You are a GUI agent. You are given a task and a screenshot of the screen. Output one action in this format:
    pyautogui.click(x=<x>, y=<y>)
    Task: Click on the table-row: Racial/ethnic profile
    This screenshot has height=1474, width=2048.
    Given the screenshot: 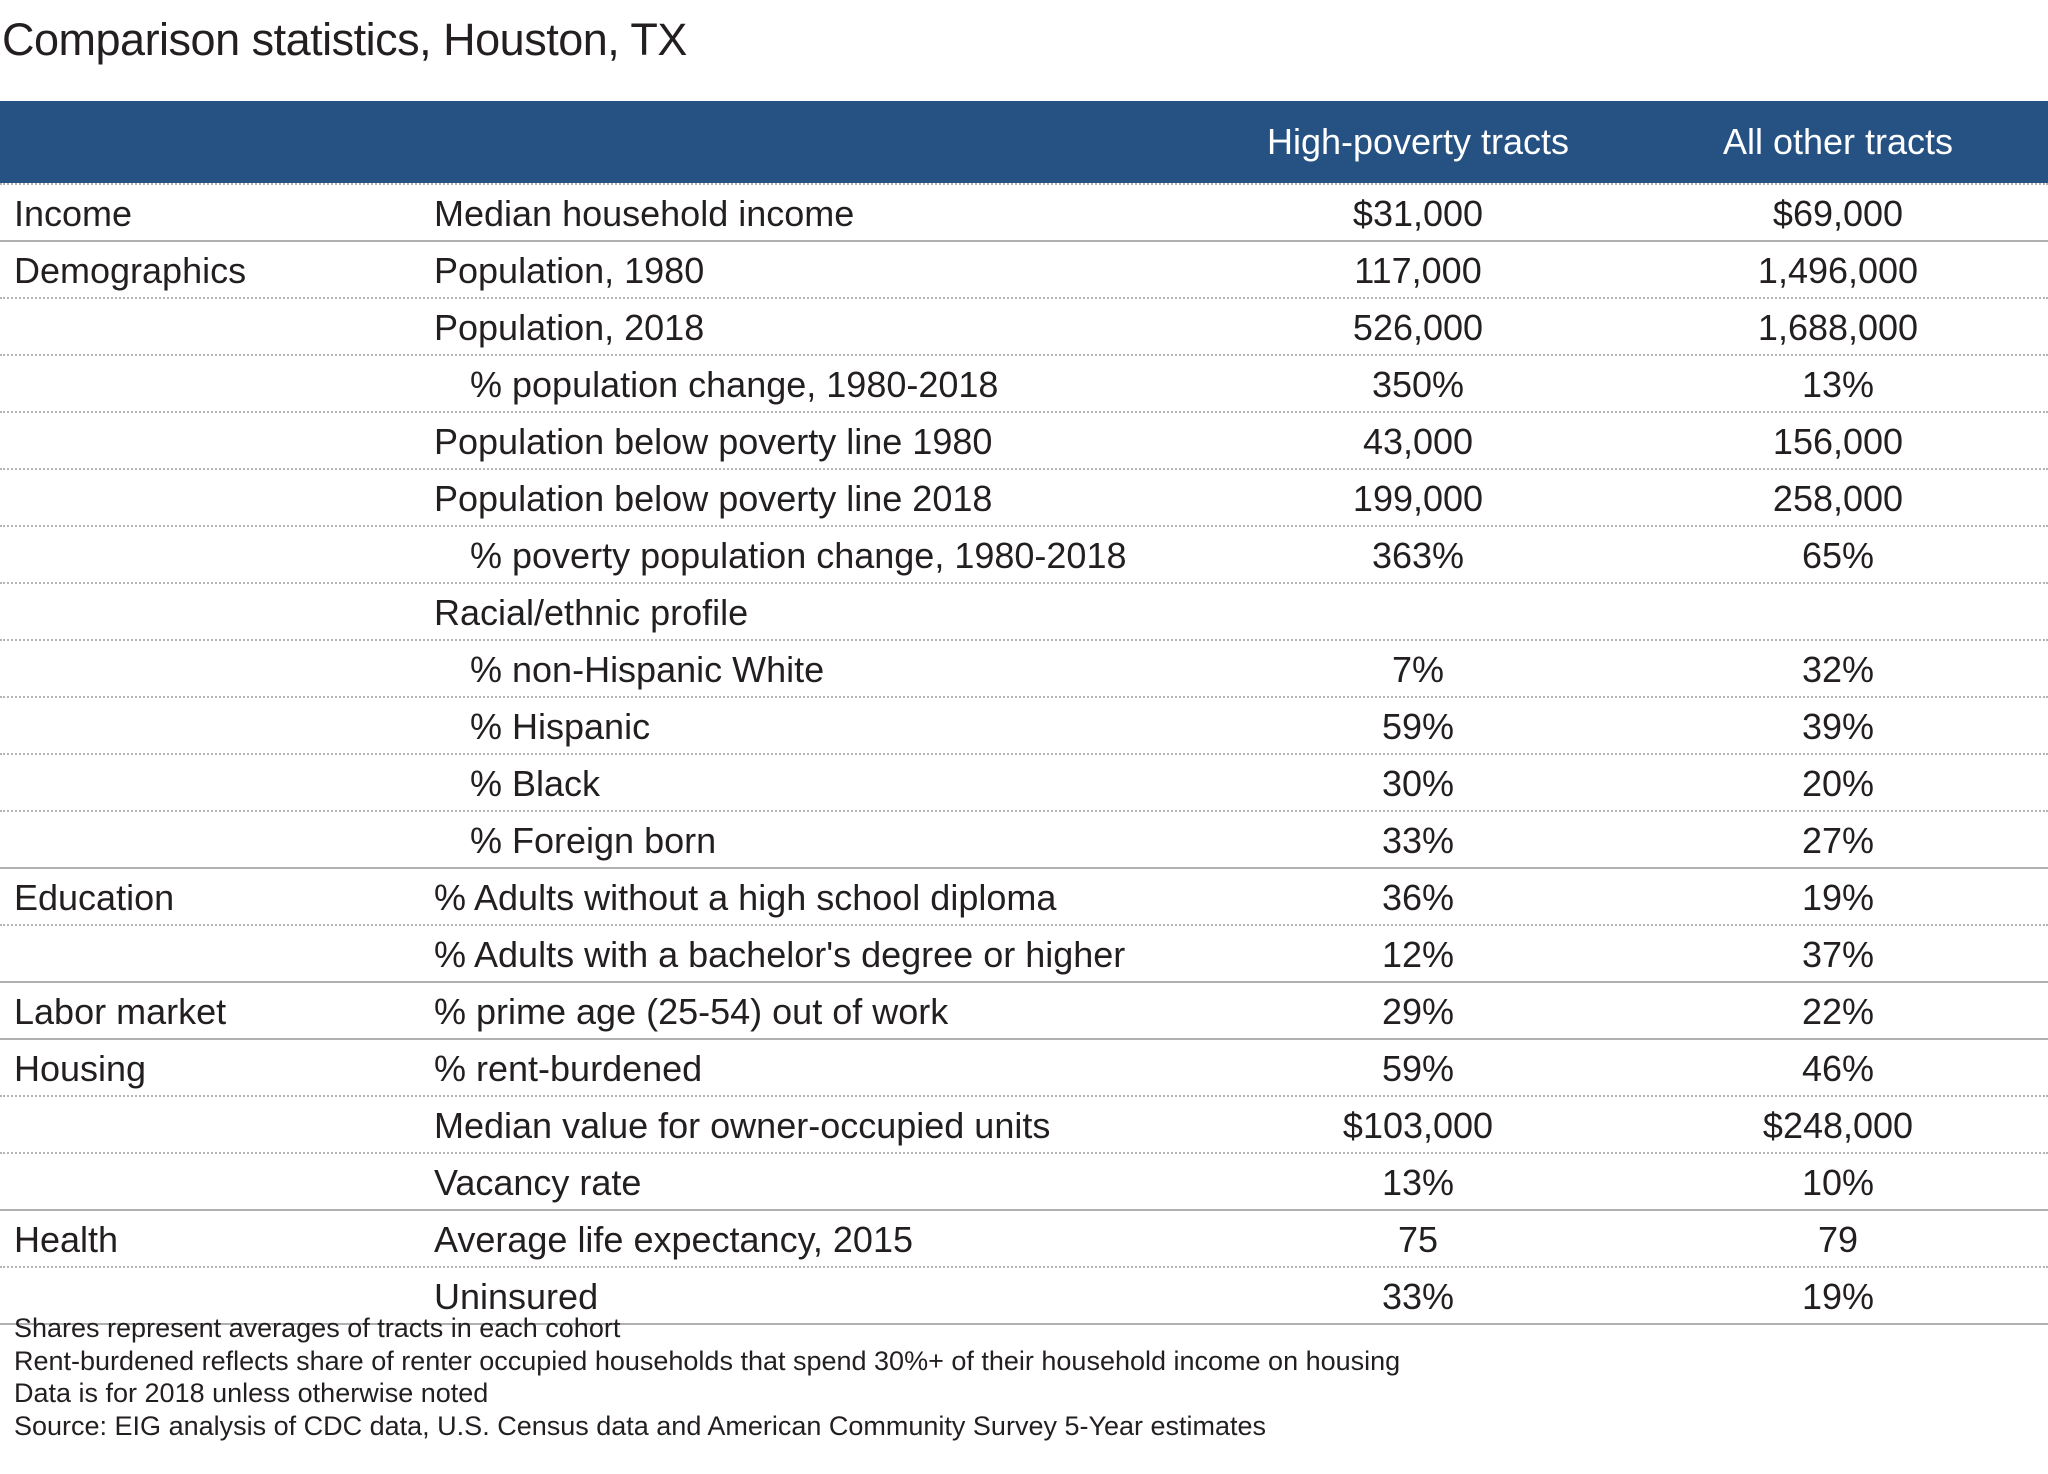 What is the action you would take?
    pyautogui.click(x=1024, y=610)
    